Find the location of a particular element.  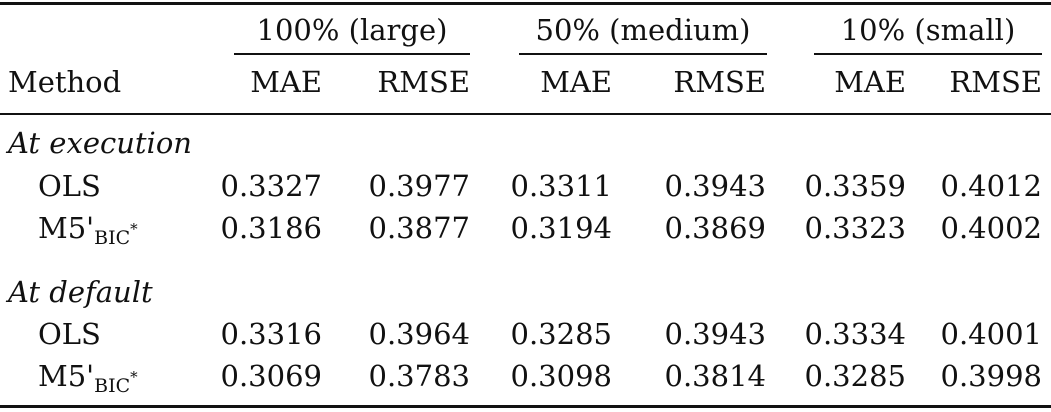

table-cell: 0.3069 is located at coordinates (271, 376).